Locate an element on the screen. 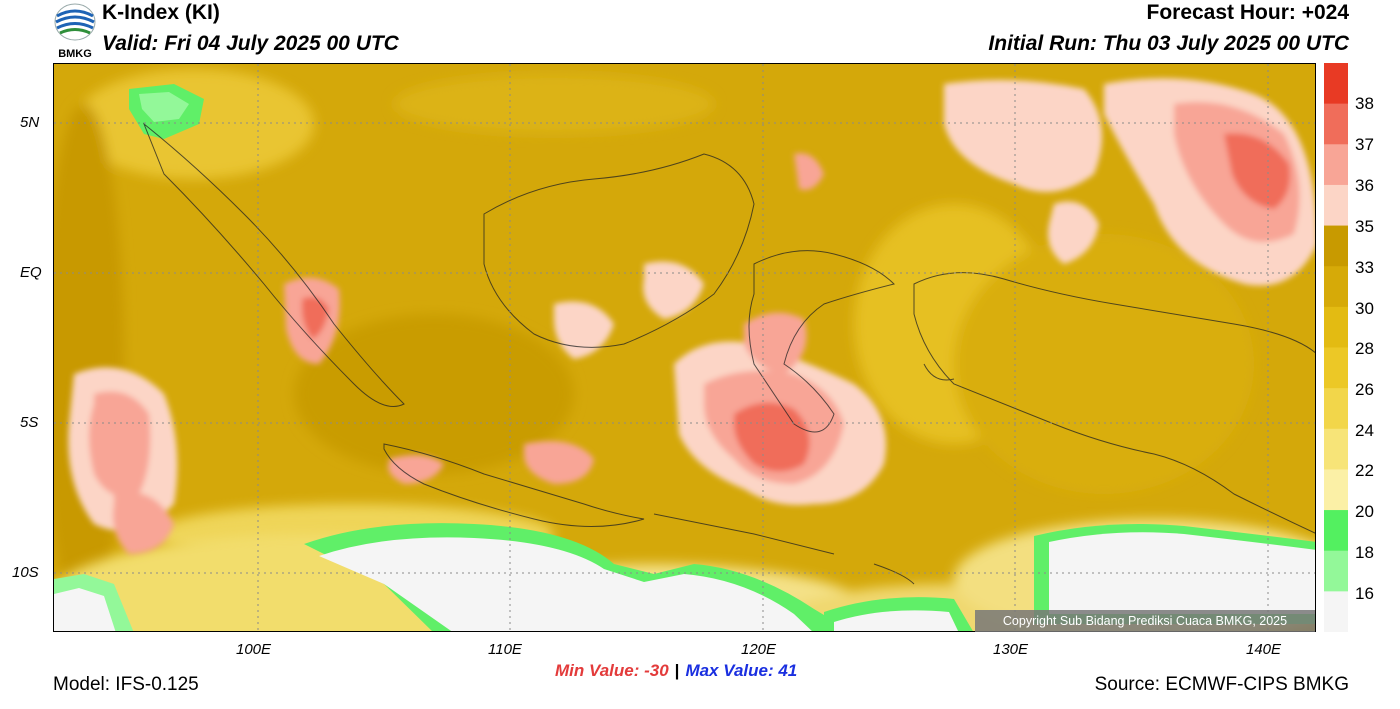  colorbar-label-16: 16 is located at coordinates (1364, 593).